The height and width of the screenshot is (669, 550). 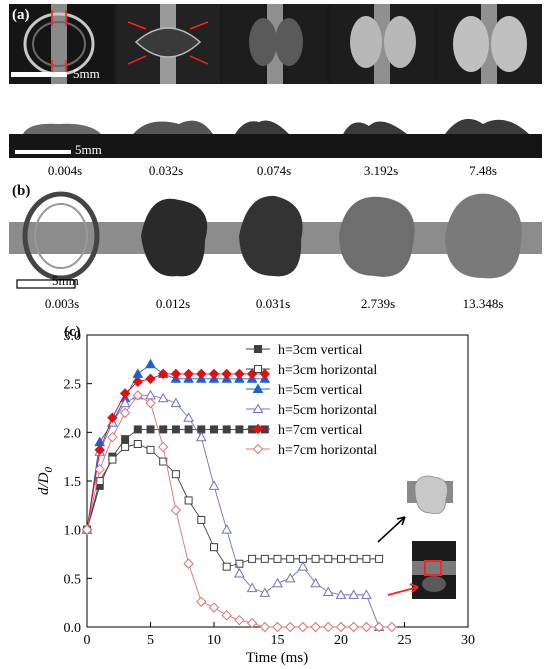 What do you see at coordinates (274, 170) in the screenshot?
I see `a-time-3: 0.074s` at bounding box center [274, 170].